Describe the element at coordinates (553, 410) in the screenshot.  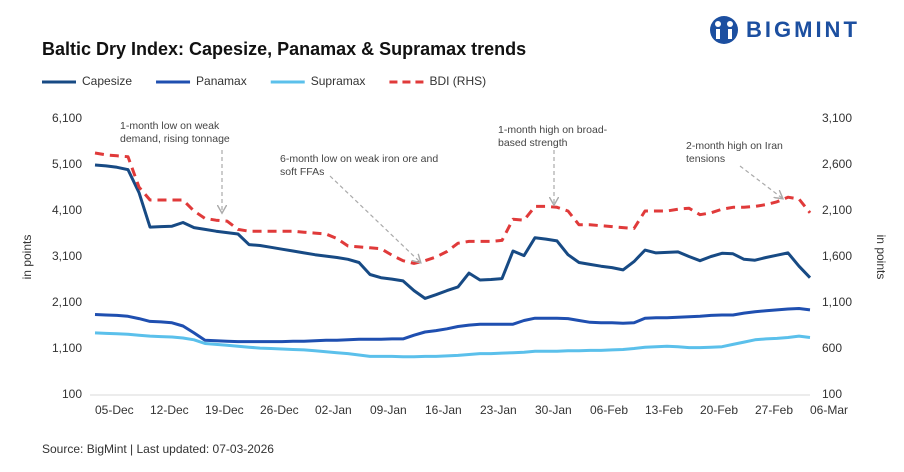
I see `x-tick-label: 30-Jan` at that location.